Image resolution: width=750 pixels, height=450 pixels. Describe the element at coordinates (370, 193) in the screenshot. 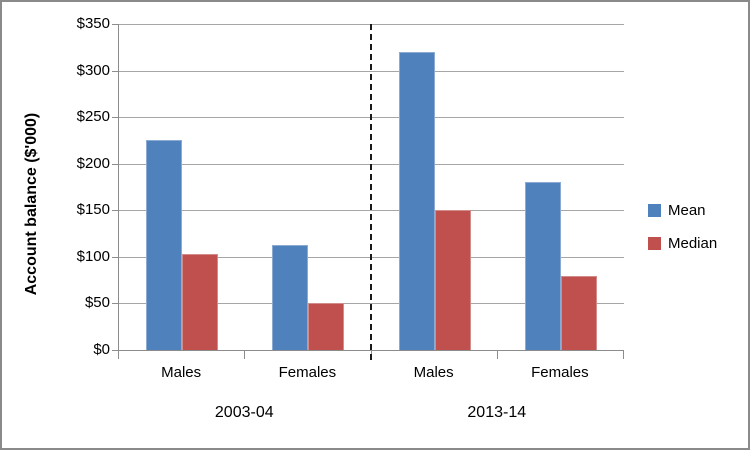

I see `group-divider` at that location.